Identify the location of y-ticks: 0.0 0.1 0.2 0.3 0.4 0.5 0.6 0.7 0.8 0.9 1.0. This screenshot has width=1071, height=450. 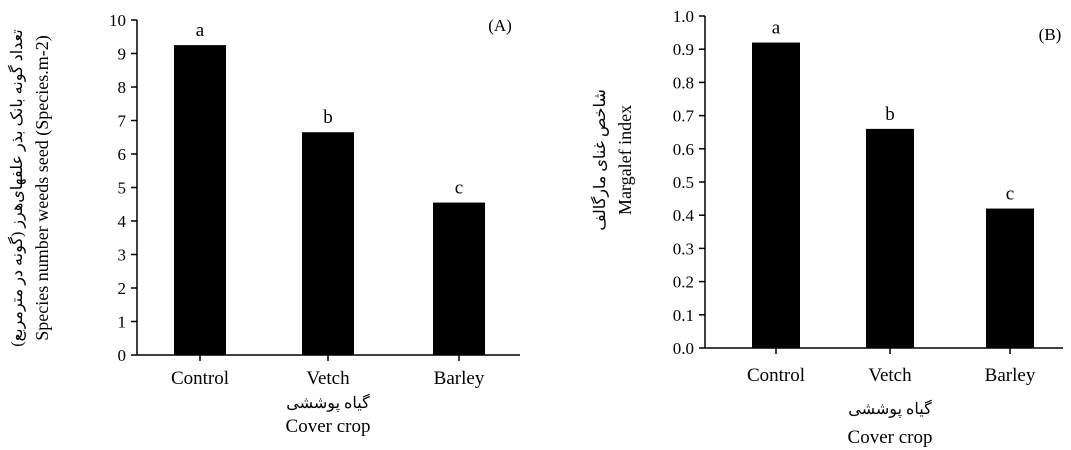
(689, 182).